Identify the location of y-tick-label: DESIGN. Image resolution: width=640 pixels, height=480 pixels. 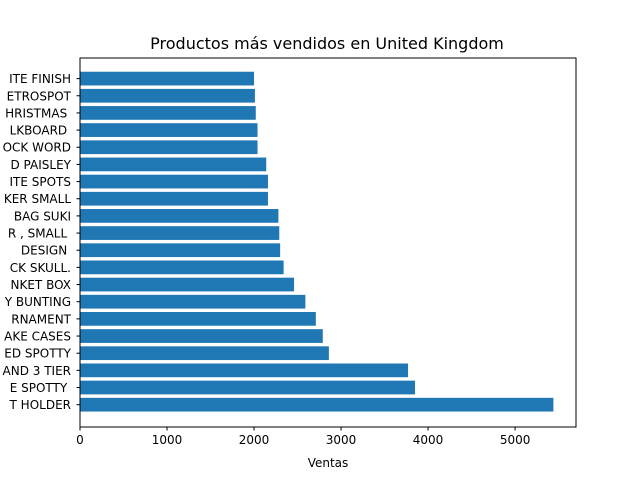
(42, 251).